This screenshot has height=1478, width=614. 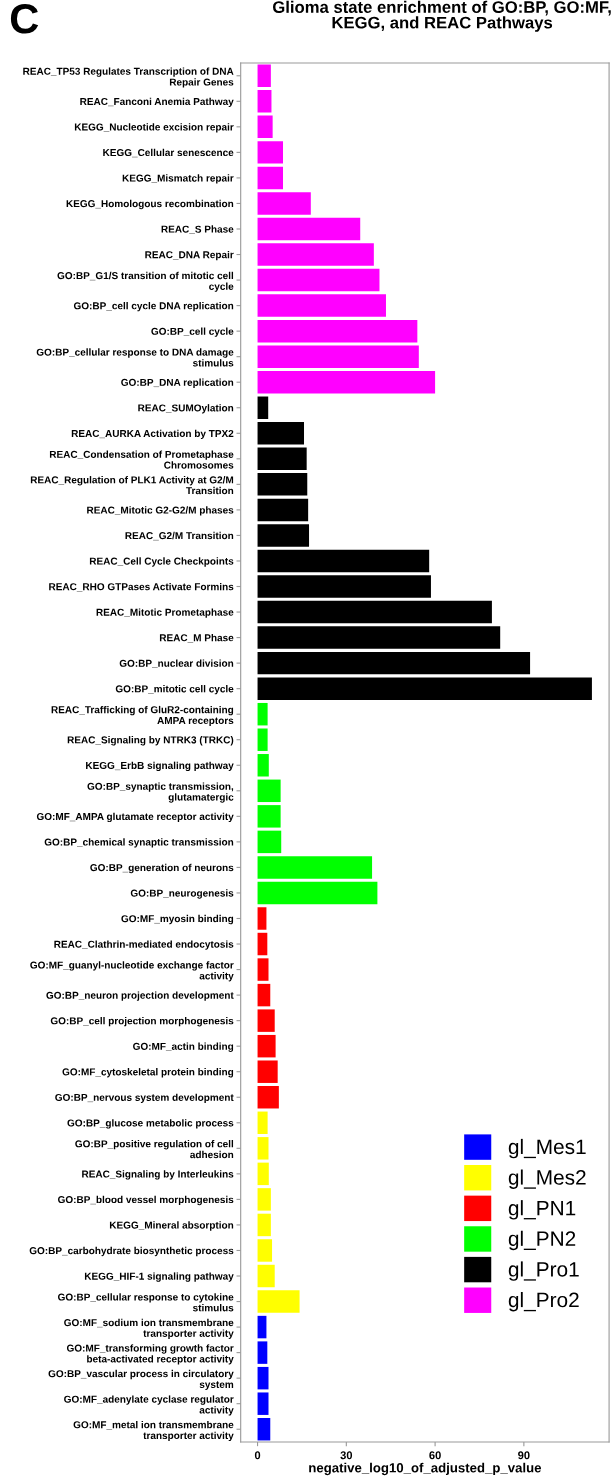 What do you see at coordinates (142, 1022) in the screenshot?
I see `y-tick-label: GO:BP_cell projection morphogenesis` at bounding box center [142, 1022].